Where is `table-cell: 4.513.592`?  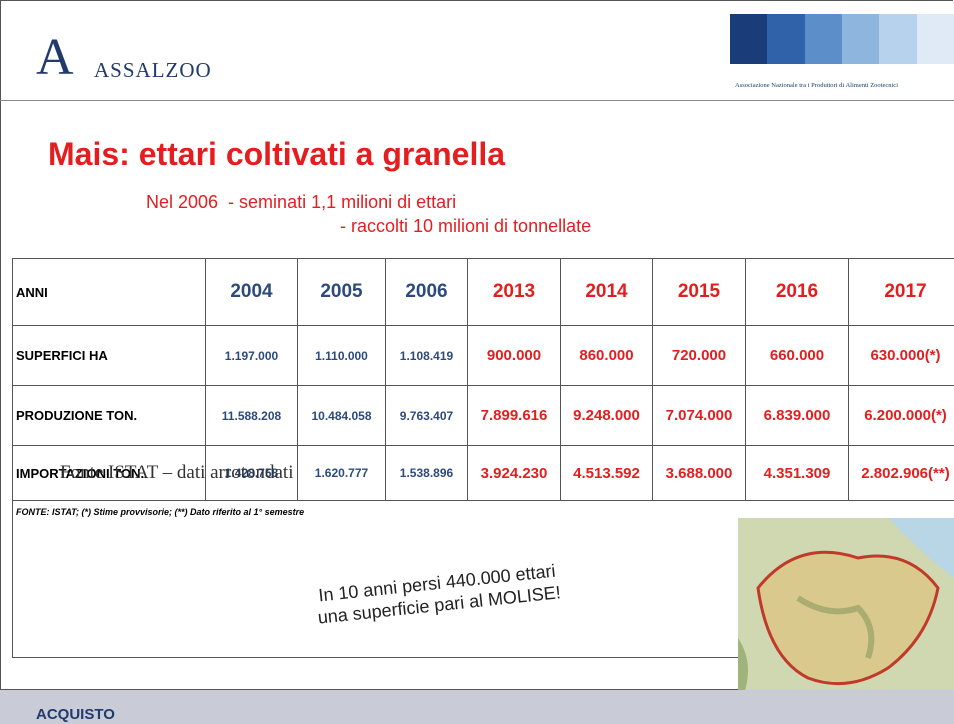 table-cell: 4.513.592 is located at coordinates (606, 473).